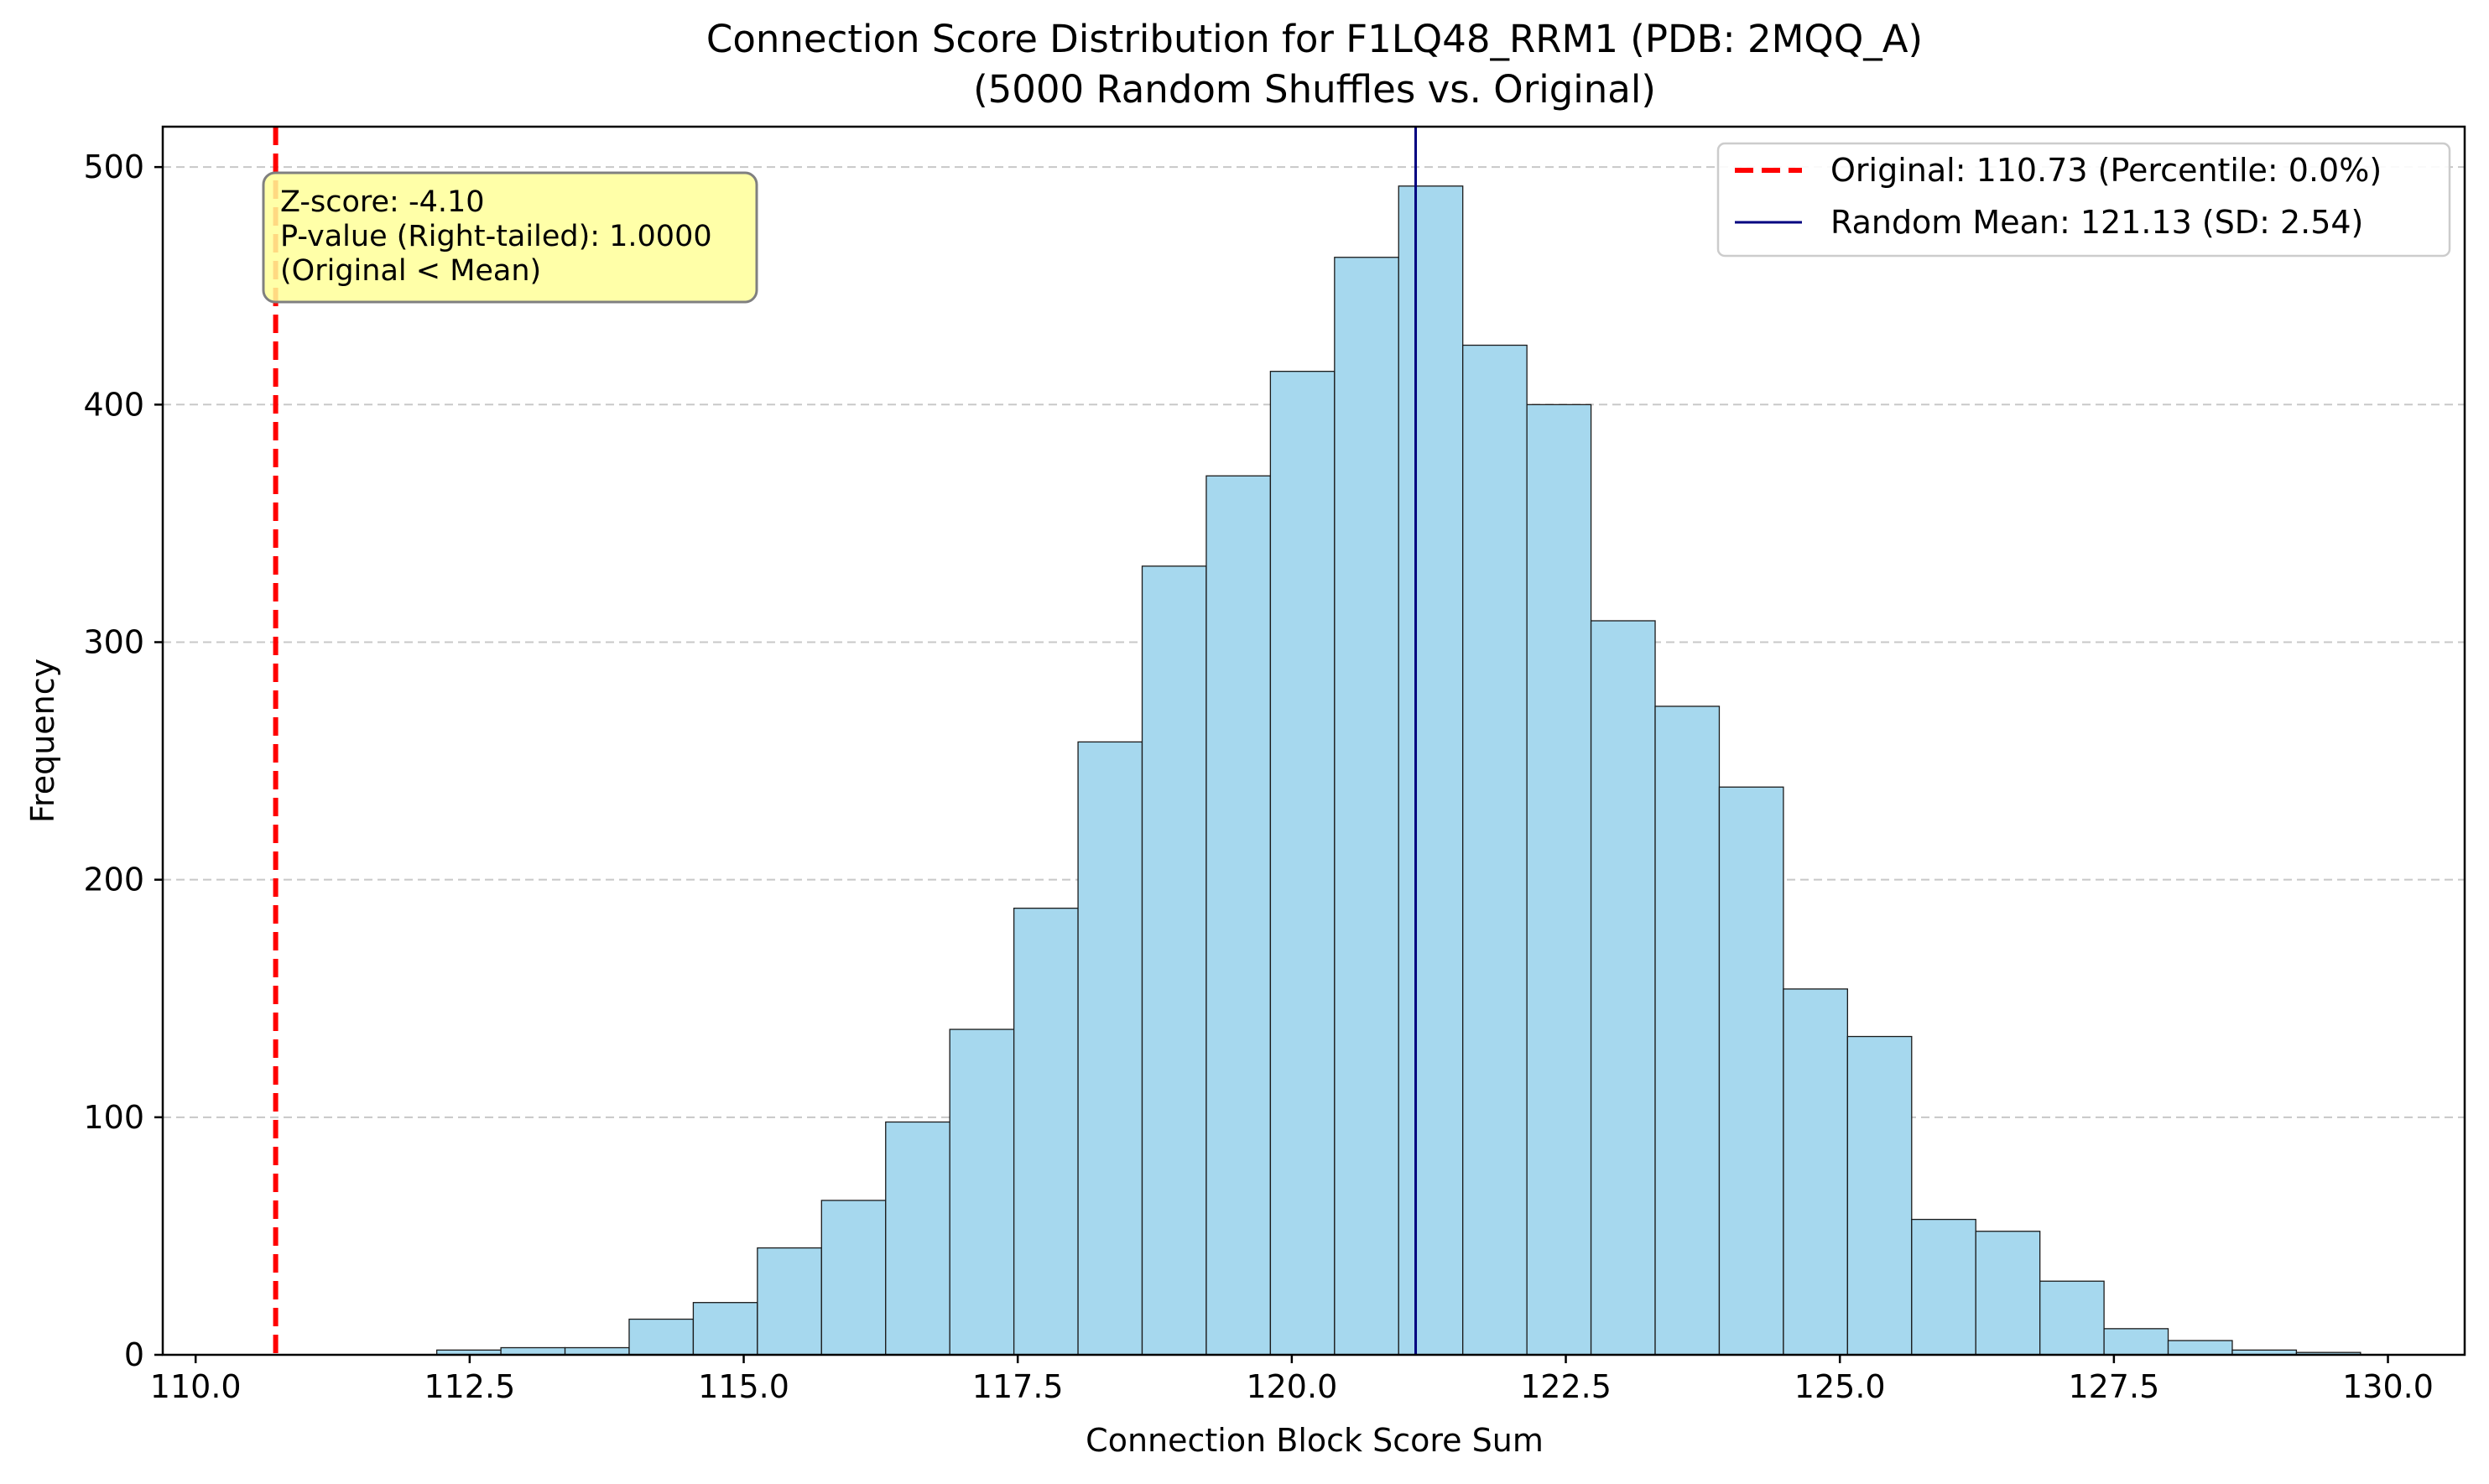 This screenshot has height=1484, width=2489. I want to click on y-axis-ticks: 0 100 200 300 400 500, so click(123, 760).